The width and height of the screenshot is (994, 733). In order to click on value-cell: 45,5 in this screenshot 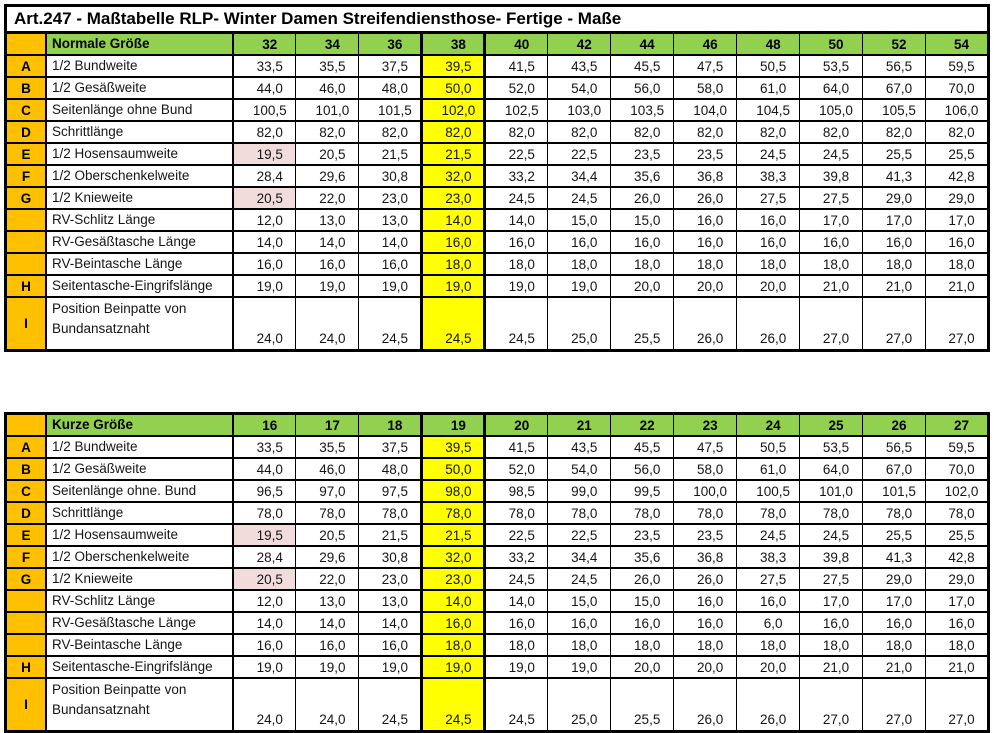, I will do `click(642, 66)`.